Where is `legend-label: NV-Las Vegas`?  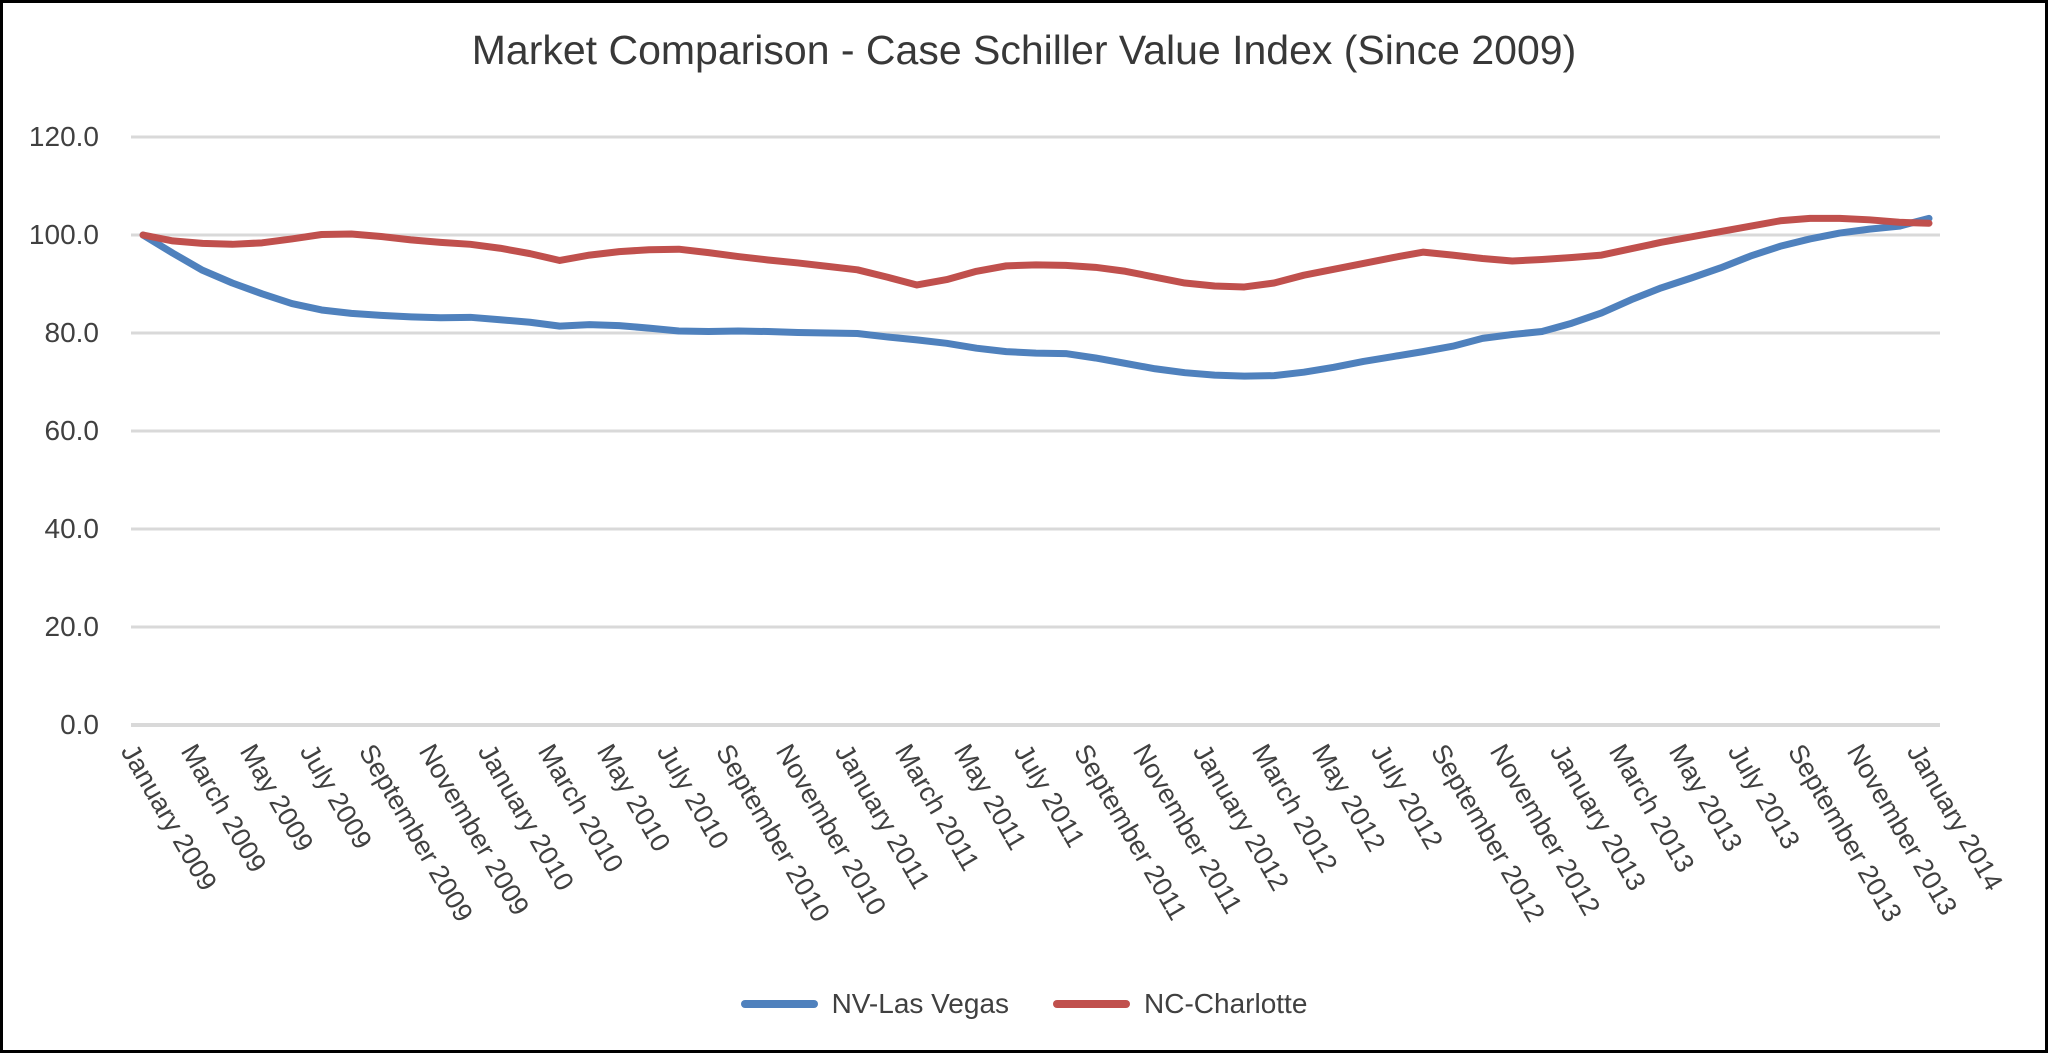
legend-label: NV-Las Vegas is located at coordinates (920, 1003).